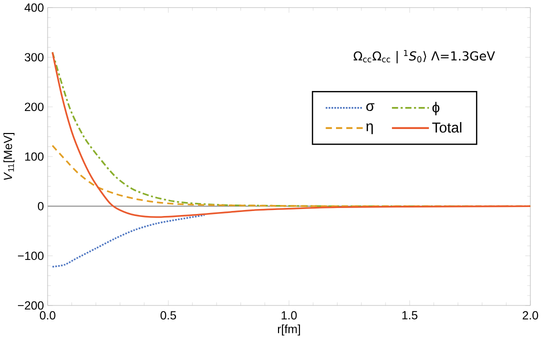 The width and height of the screenshot is (542, 339). I want to click on y-tick-label: 400, so click(34, 7).